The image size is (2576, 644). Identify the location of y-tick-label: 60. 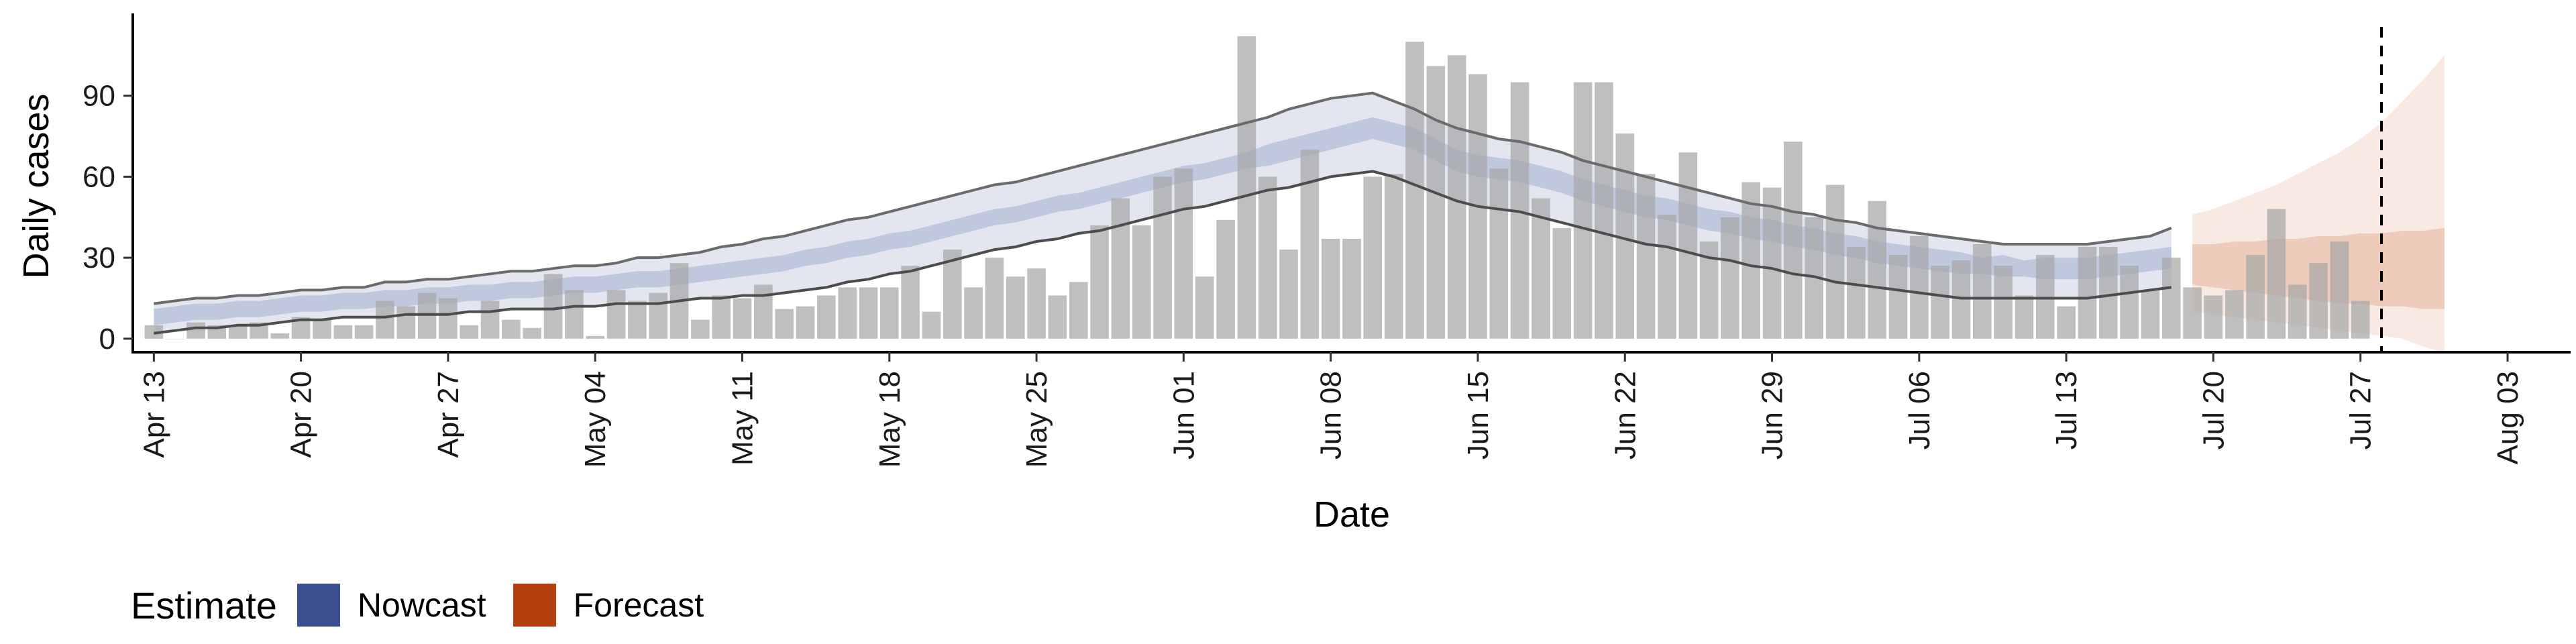
(99, 176).